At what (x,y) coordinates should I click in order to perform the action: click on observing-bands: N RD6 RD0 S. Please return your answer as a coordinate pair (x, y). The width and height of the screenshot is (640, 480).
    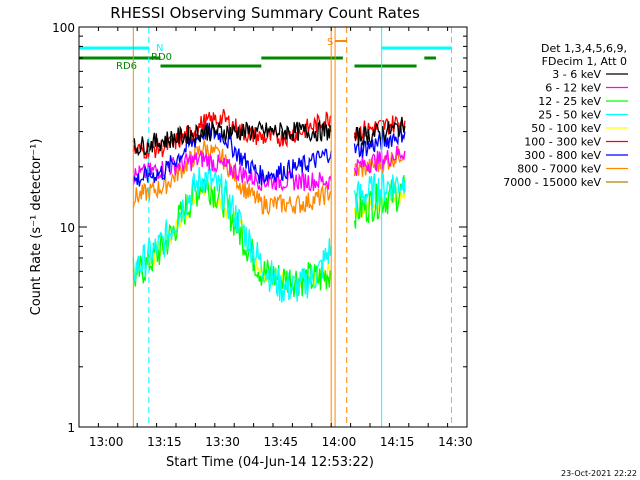
    Looking at the image, I should click on (265, 54).